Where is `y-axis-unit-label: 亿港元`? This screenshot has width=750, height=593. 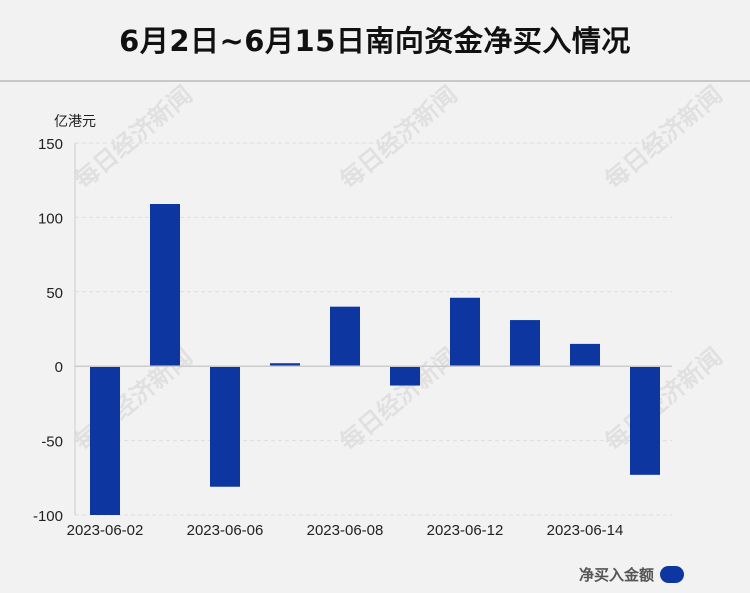
y-axis-unit-label: 亿港元 is located at coordinates (75, 122).